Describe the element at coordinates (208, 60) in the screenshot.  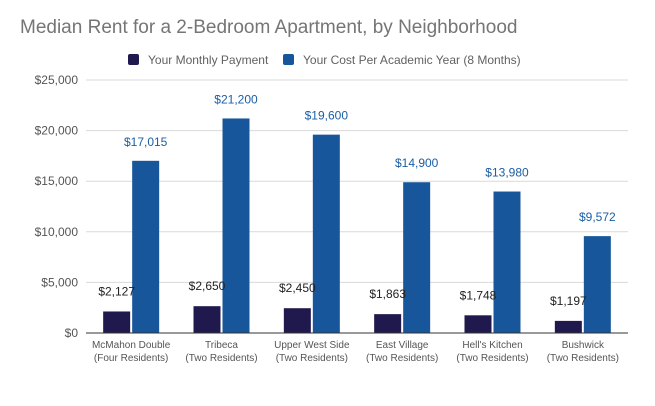
I see `legend-label-1: Your Monthly Payment` at that location.